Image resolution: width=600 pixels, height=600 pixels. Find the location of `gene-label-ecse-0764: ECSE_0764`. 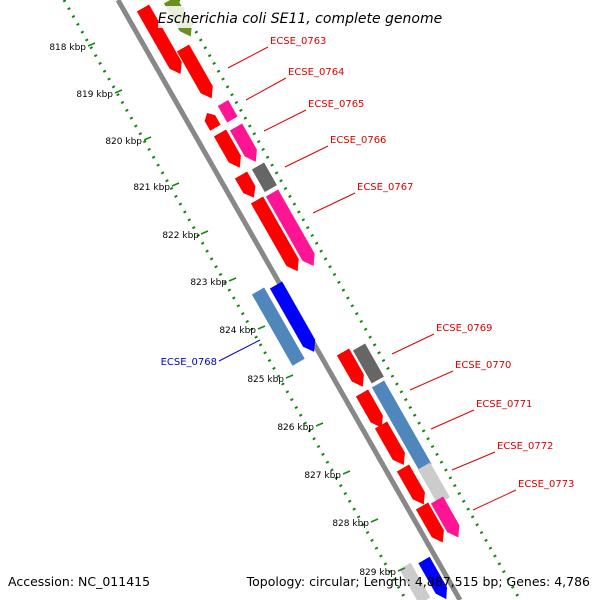

gene-label-ecse-0764: ECSE_0764 is located at coordinates (316, 72).